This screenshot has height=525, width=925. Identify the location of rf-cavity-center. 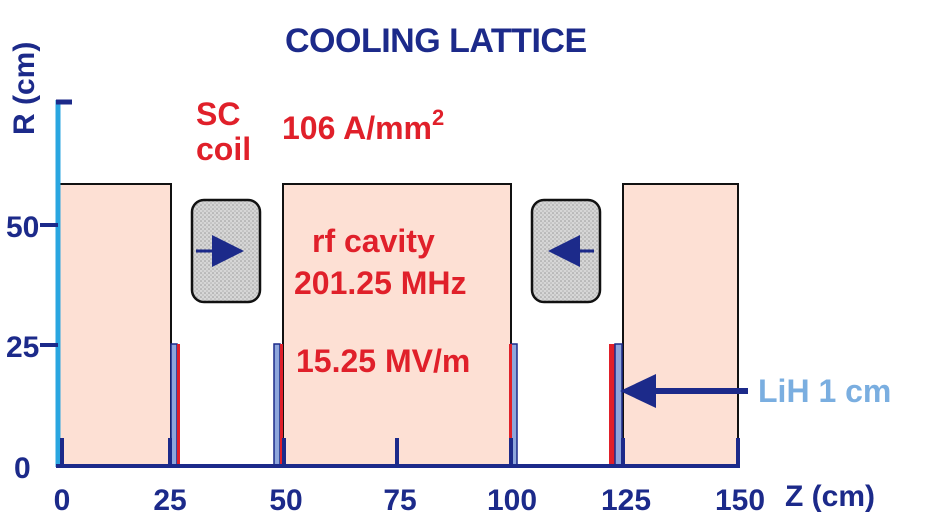
(397, 325).